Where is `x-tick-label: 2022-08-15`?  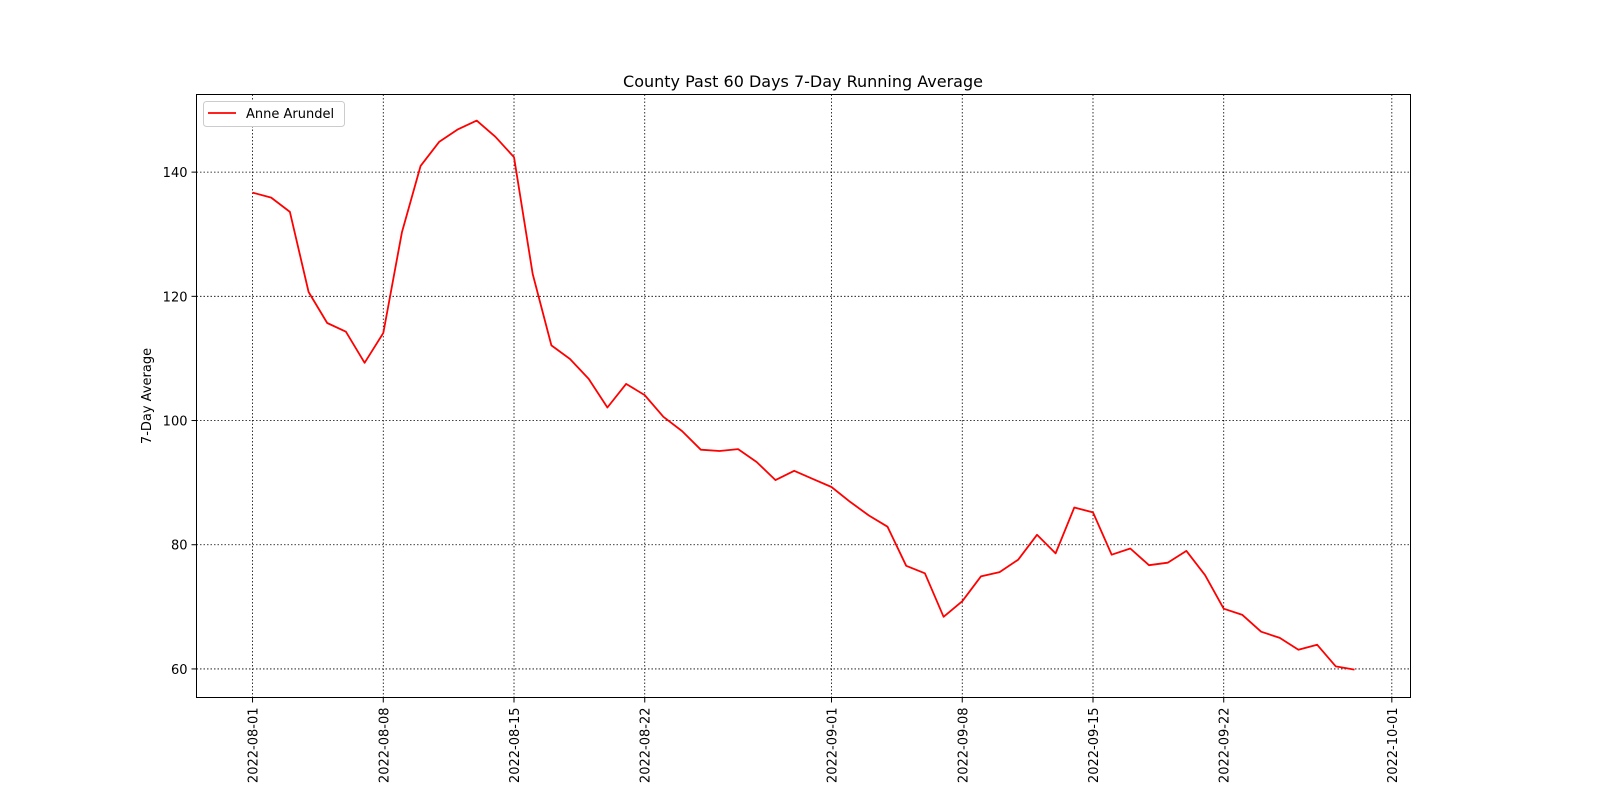 x-tick-label: 2022-08-15 is located at coordinates (515, 746).